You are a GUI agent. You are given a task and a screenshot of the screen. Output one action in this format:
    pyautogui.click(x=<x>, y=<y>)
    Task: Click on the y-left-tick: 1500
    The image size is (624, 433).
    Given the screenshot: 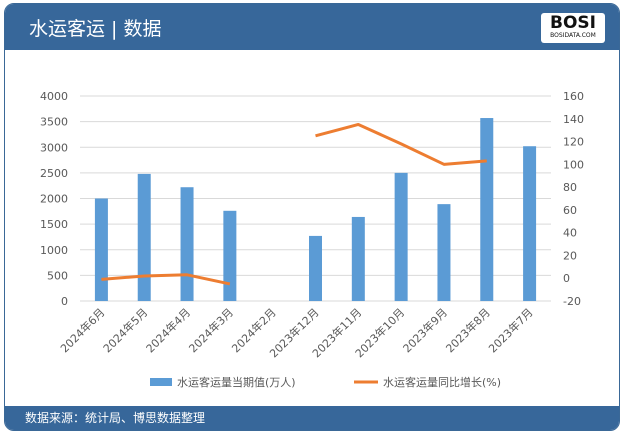 What is the action you would take?
    pyautogui.click(x=54, y=224)
    